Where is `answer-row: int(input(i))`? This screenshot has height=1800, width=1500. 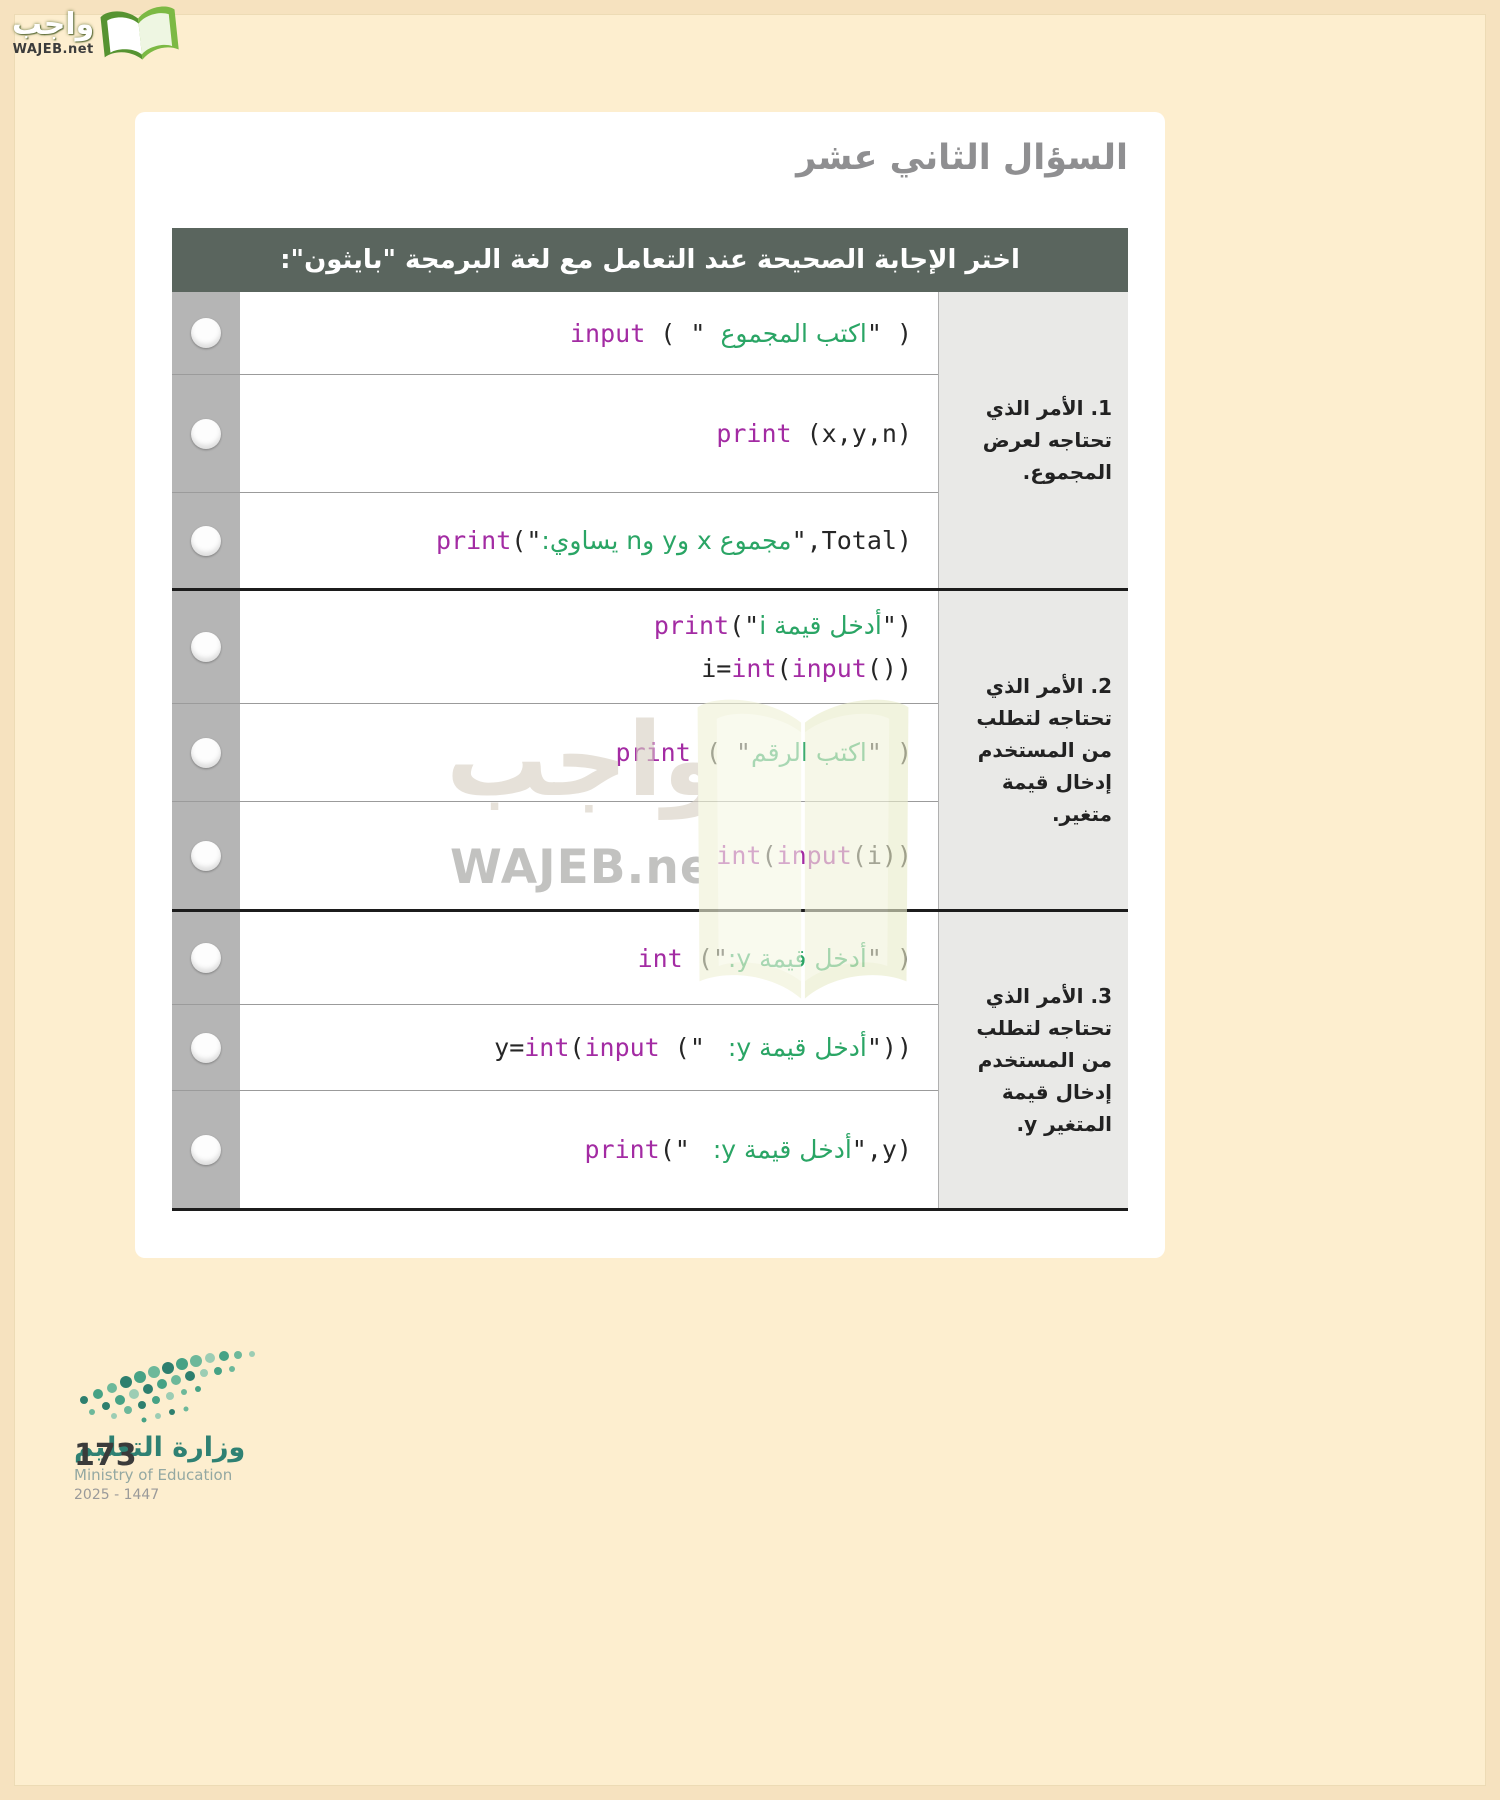 answer-row: int(input(i)) is located at coordinates (555, 855).